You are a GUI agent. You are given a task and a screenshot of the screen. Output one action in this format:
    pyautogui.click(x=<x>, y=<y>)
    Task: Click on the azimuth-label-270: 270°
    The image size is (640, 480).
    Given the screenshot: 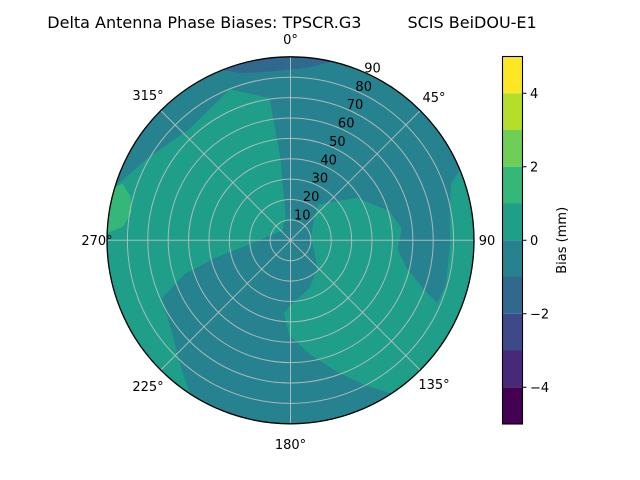 What is the action you would take?
    pyautogui.click(x=96, y=241)
    